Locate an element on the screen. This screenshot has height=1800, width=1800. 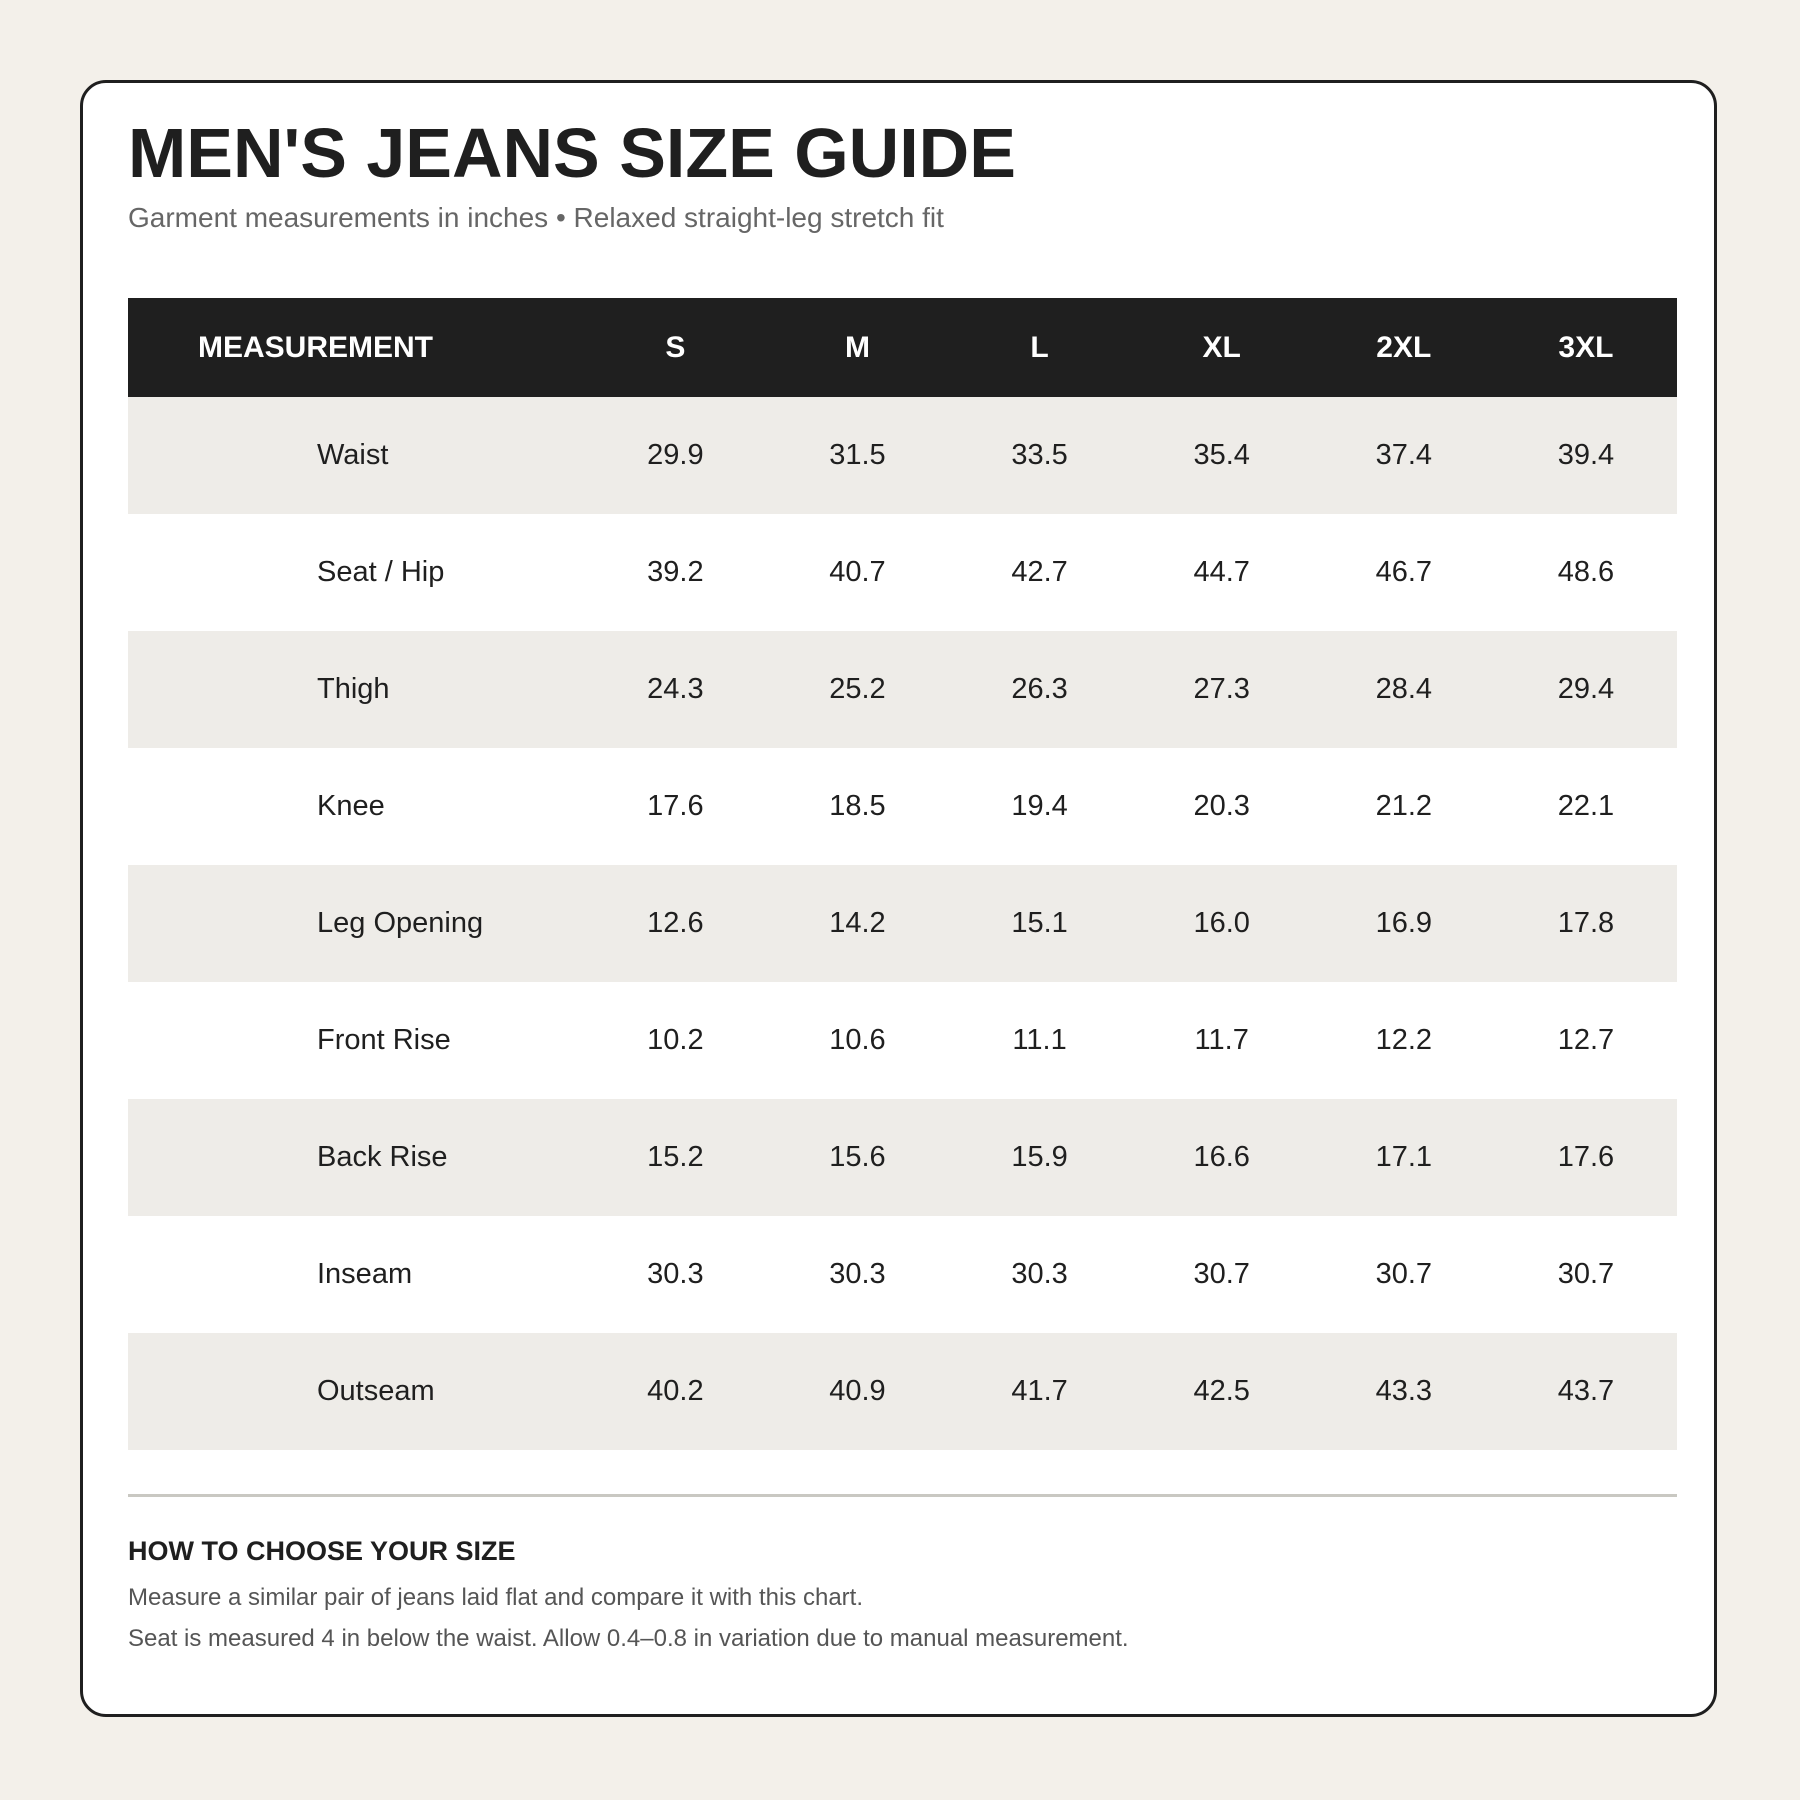
table-cell: 29.4 is located at coordinates (1586, 689).